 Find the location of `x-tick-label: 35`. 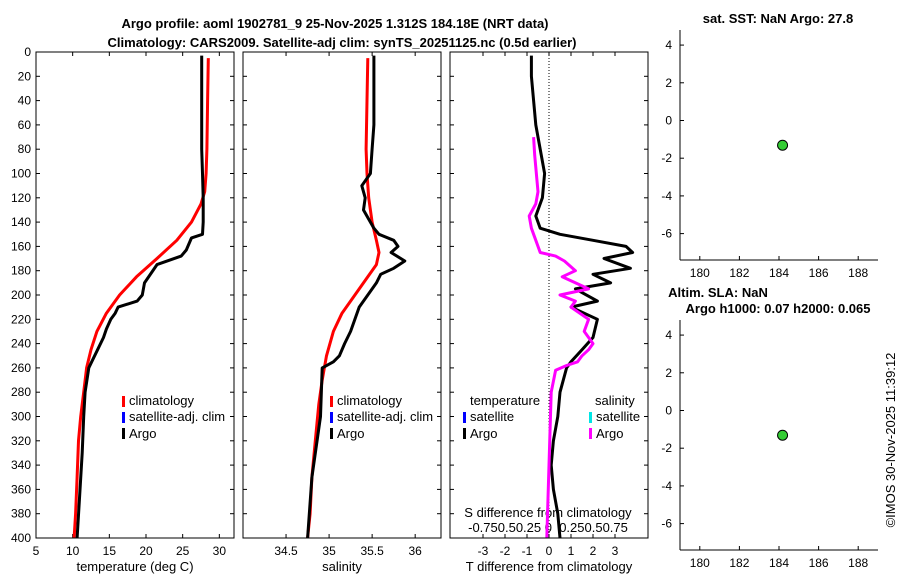

x-tick-label: 35 is located at coordinates (329, 551).